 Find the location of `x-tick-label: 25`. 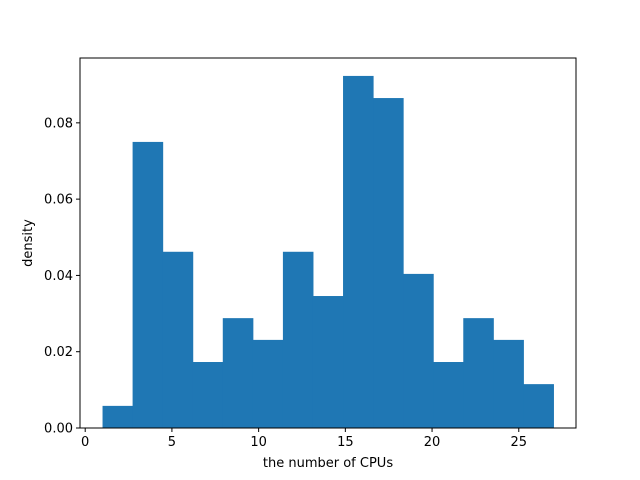

x-tick-label: 25 is located at coordinates (518, 442).